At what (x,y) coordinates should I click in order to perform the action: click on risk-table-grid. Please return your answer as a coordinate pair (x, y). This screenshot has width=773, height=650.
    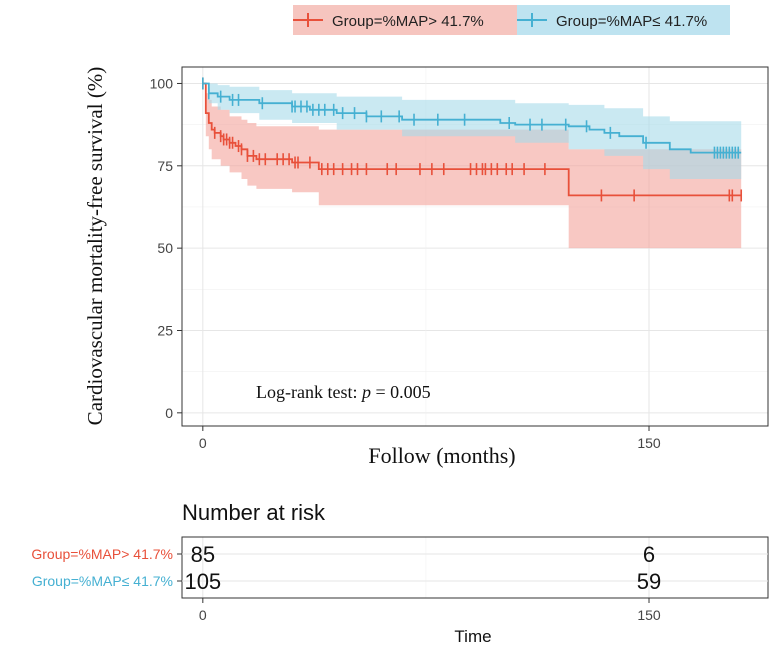
    Looking at the image, I should click on (426, 567).